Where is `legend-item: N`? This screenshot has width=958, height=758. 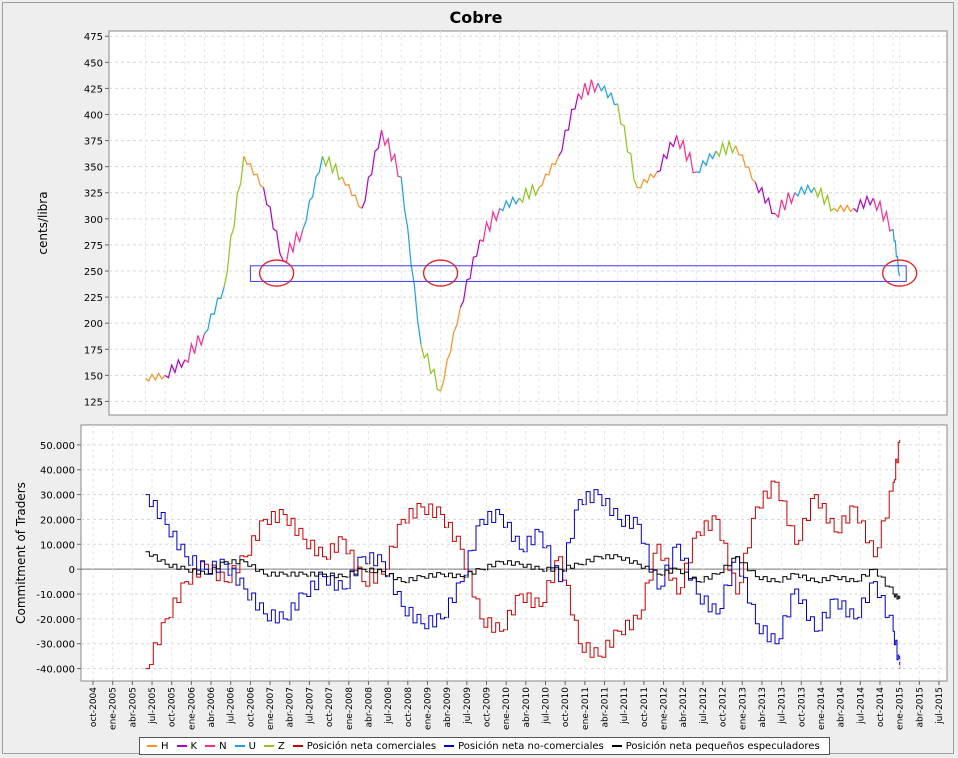
legend-item: N is located at coordinates (216, 746).